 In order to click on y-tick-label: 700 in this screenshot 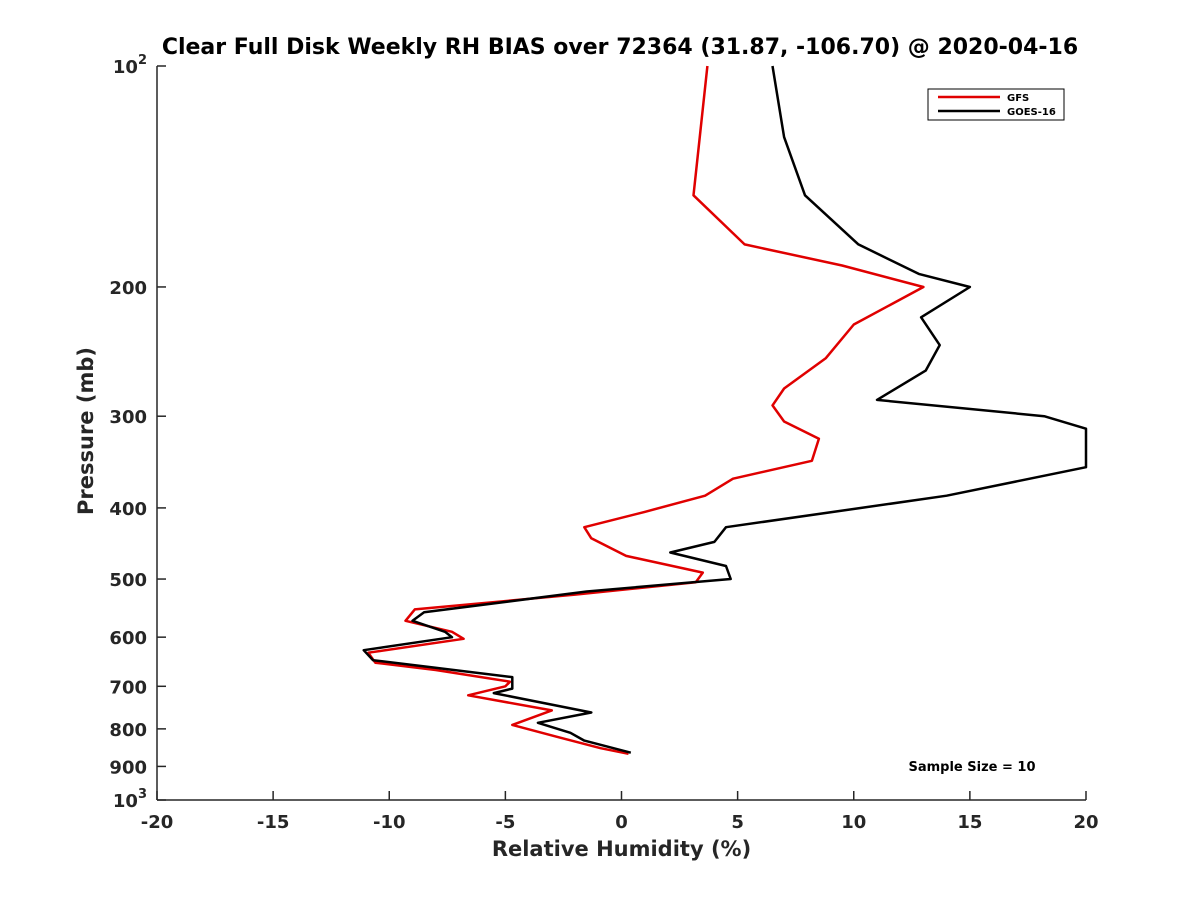, I will do `click(128, 687)`.